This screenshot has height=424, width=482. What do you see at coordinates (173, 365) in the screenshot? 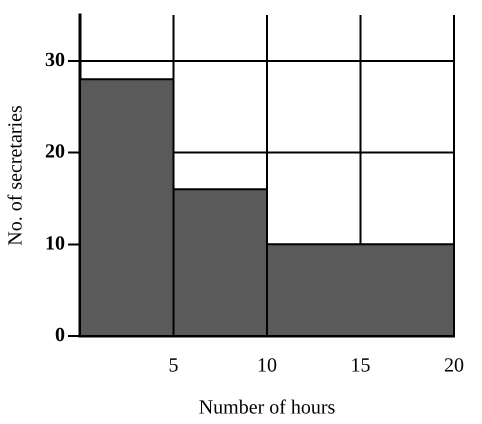
I see `x-tick-label: 5` at bounding box center [173, 365].